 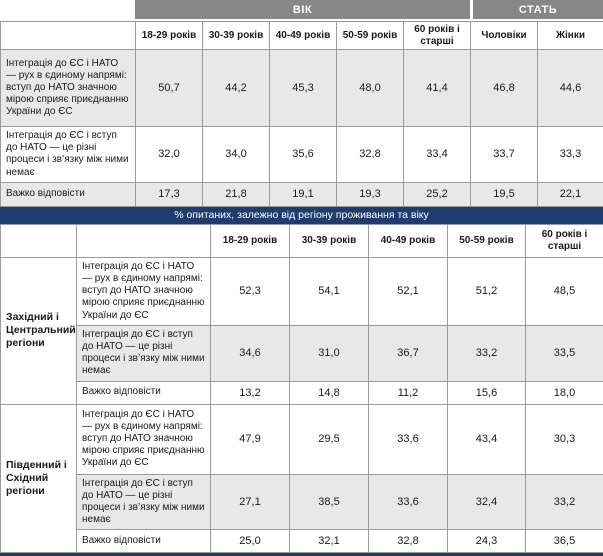 I want to click on value-cell: 24,3, so click(x=487, y=541).